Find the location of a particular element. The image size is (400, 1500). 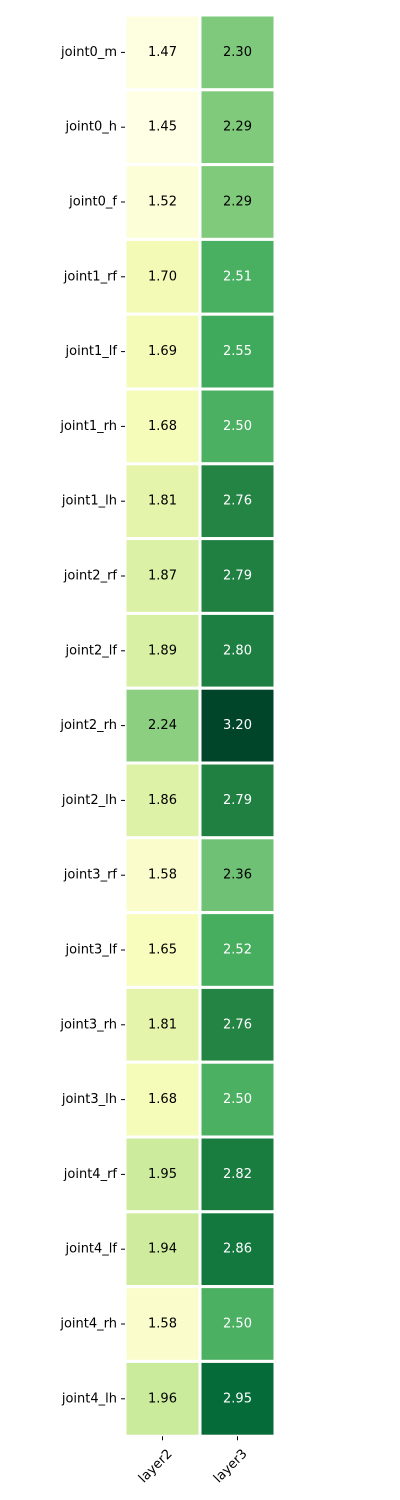

cell-value-label: 2.30 is located at coordinates (237, 52).